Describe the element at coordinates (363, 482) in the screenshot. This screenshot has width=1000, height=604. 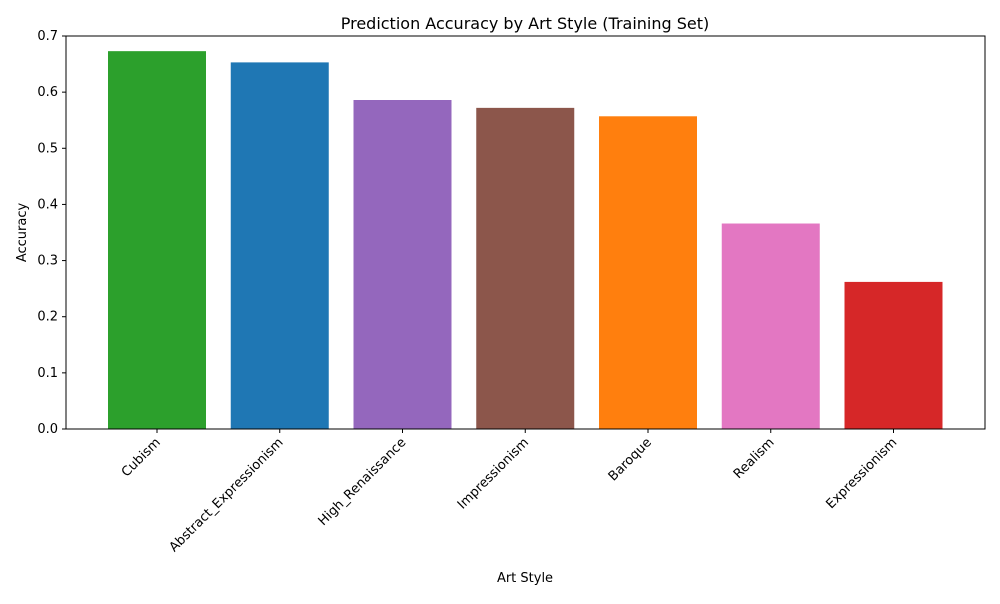
I see `x-tick-label: High_Renaissance` at that location.